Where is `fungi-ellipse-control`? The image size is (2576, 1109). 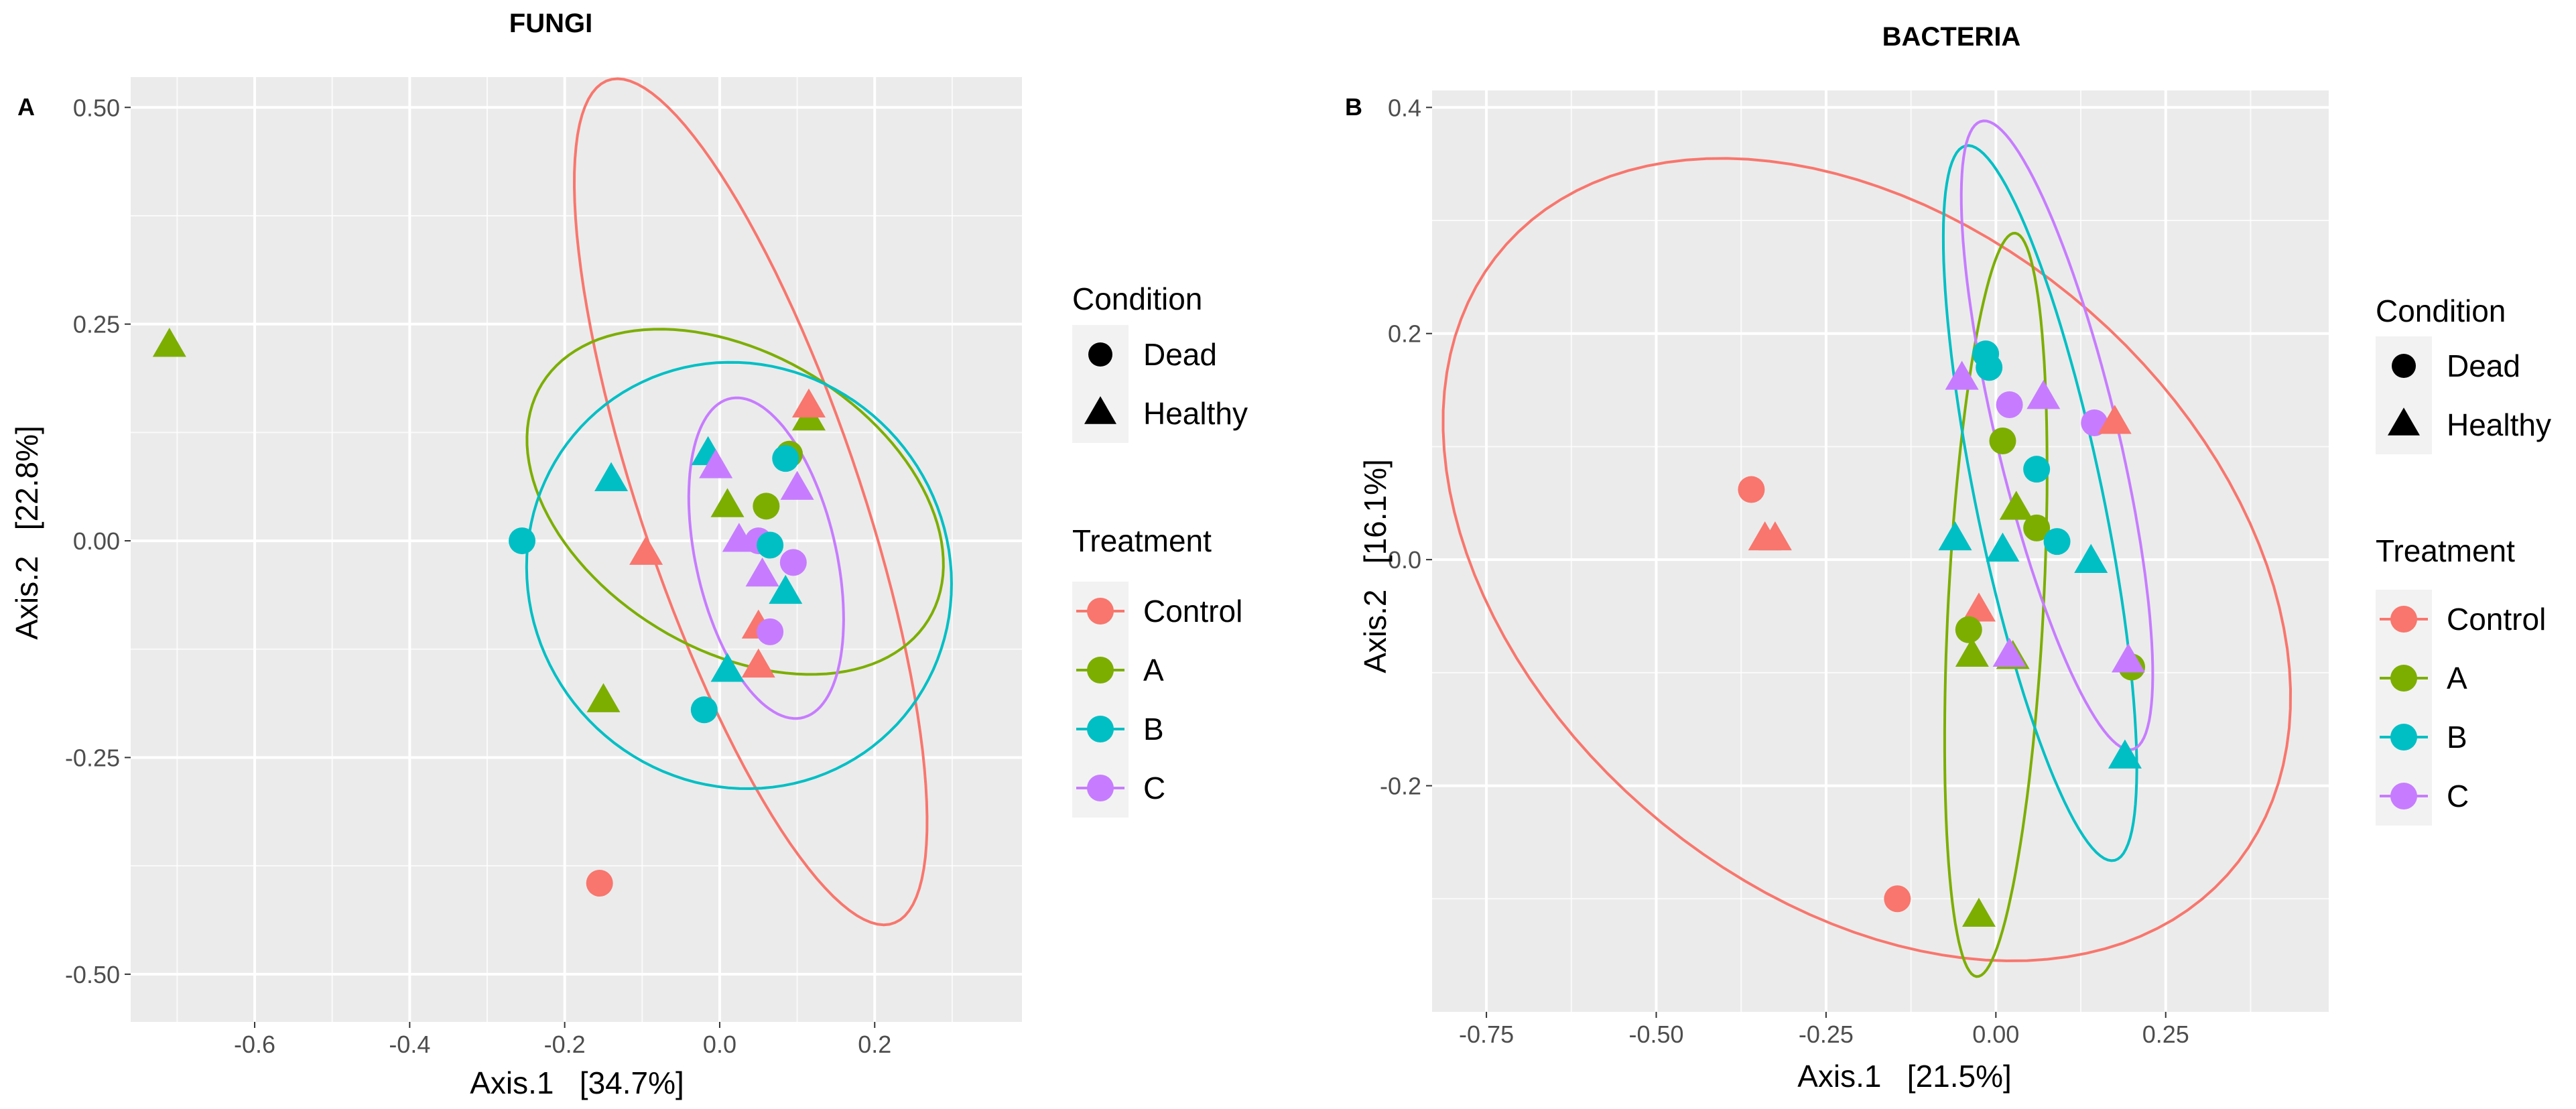
fungi-ellipse-control is located at coordinates (750, 502).